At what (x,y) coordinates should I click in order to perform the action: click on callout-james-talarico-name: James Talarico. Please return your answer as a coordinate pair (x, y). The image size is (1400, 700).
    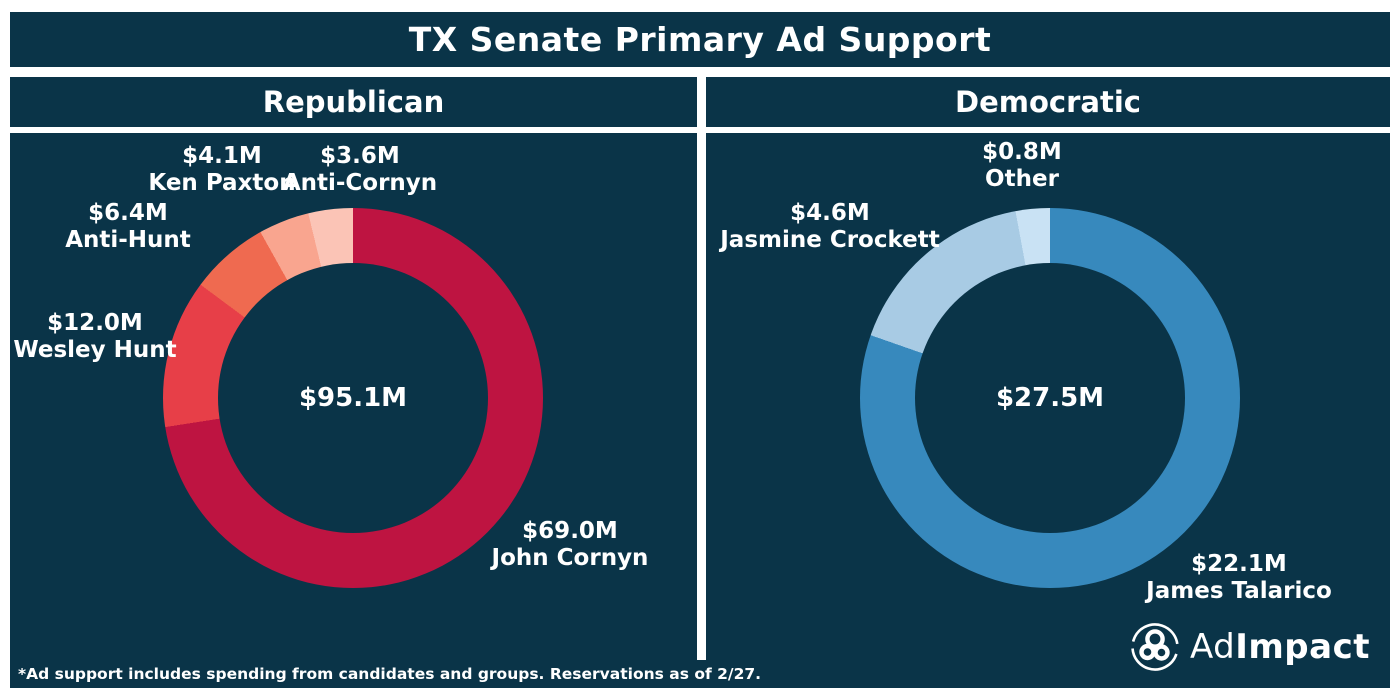
    Looking at the image, I should click on (1239, 590).